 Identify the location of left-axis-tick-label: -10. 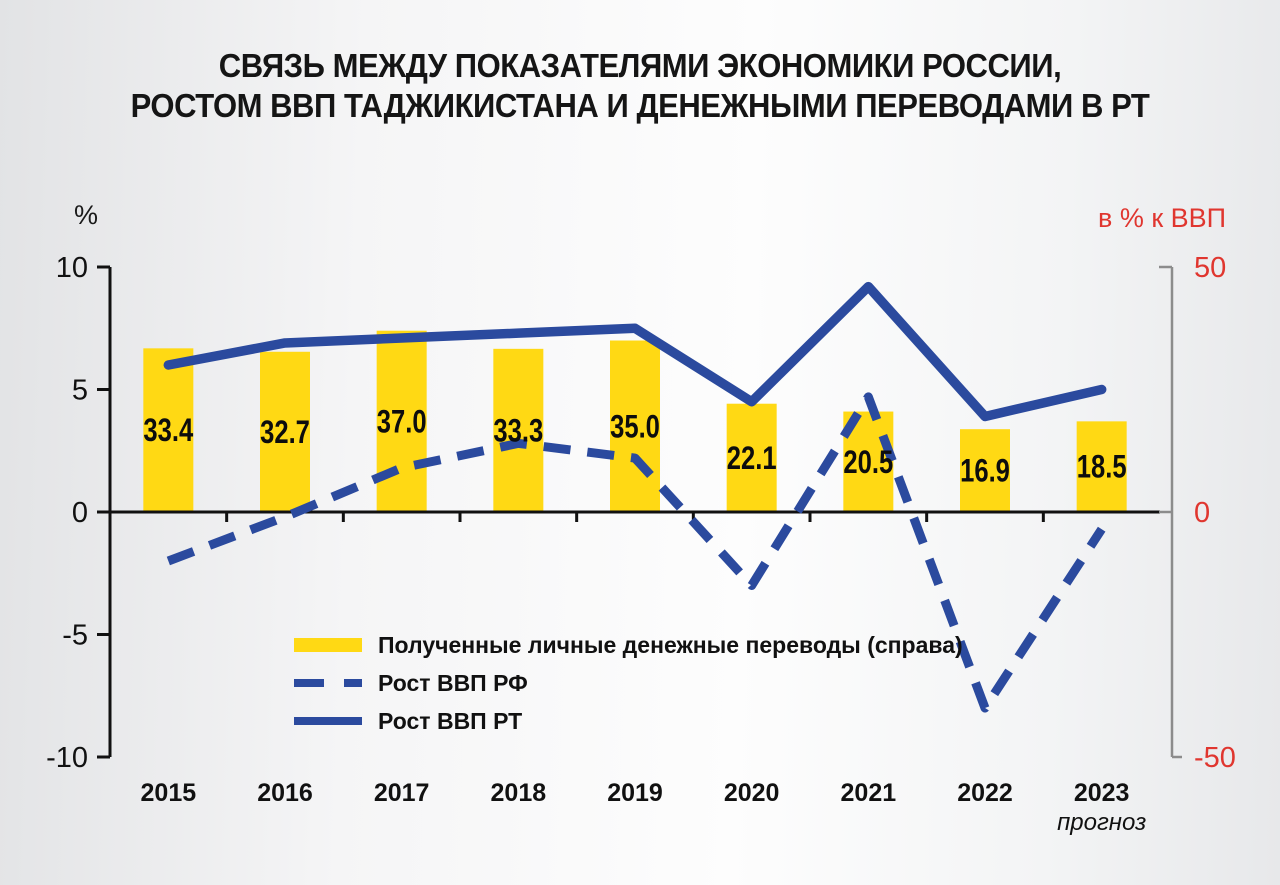
(67, 758).